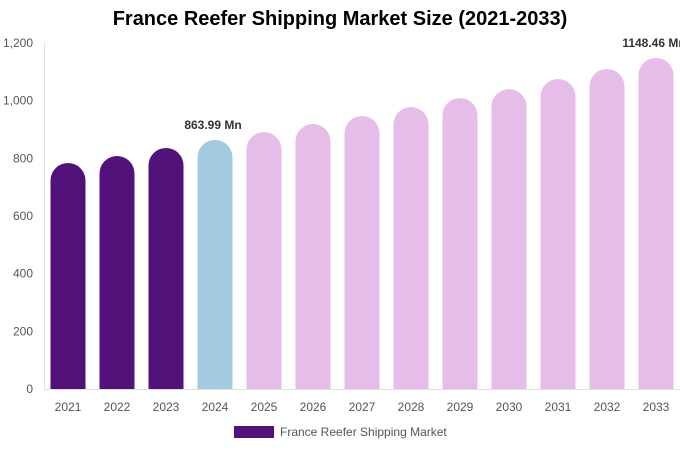  Describe the element at coordinates (558, 407) in the screenshot. I see `x-tick-label: 2031` at that location.